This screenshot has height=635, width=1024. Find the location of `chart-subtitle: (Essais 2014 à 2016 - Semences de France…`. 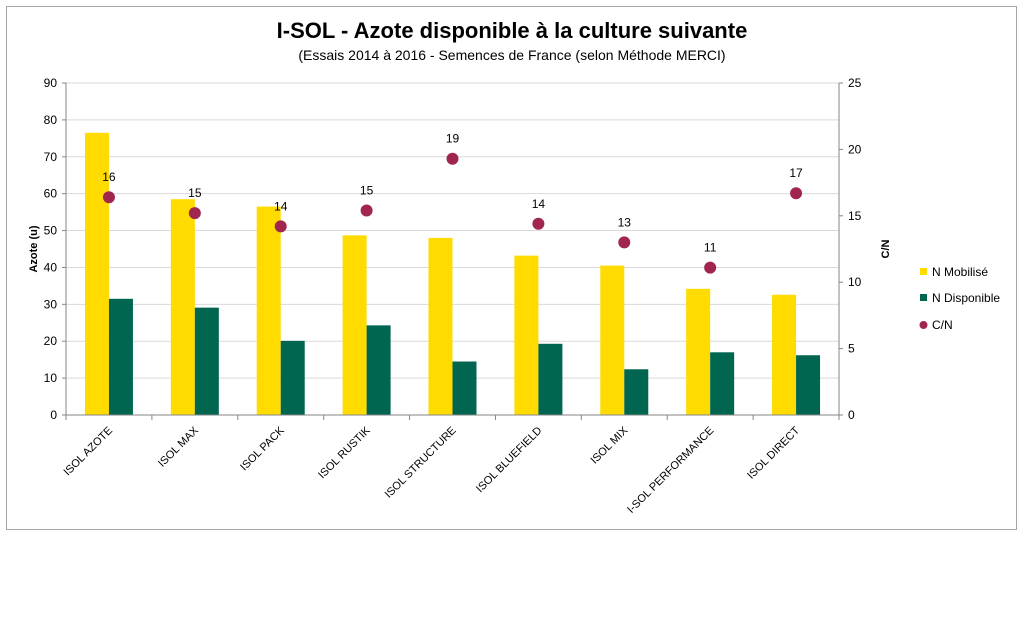

chart-subtitle: (Essais 2014 à 2016 - Semences de France… is located at coordinates (511, 55).